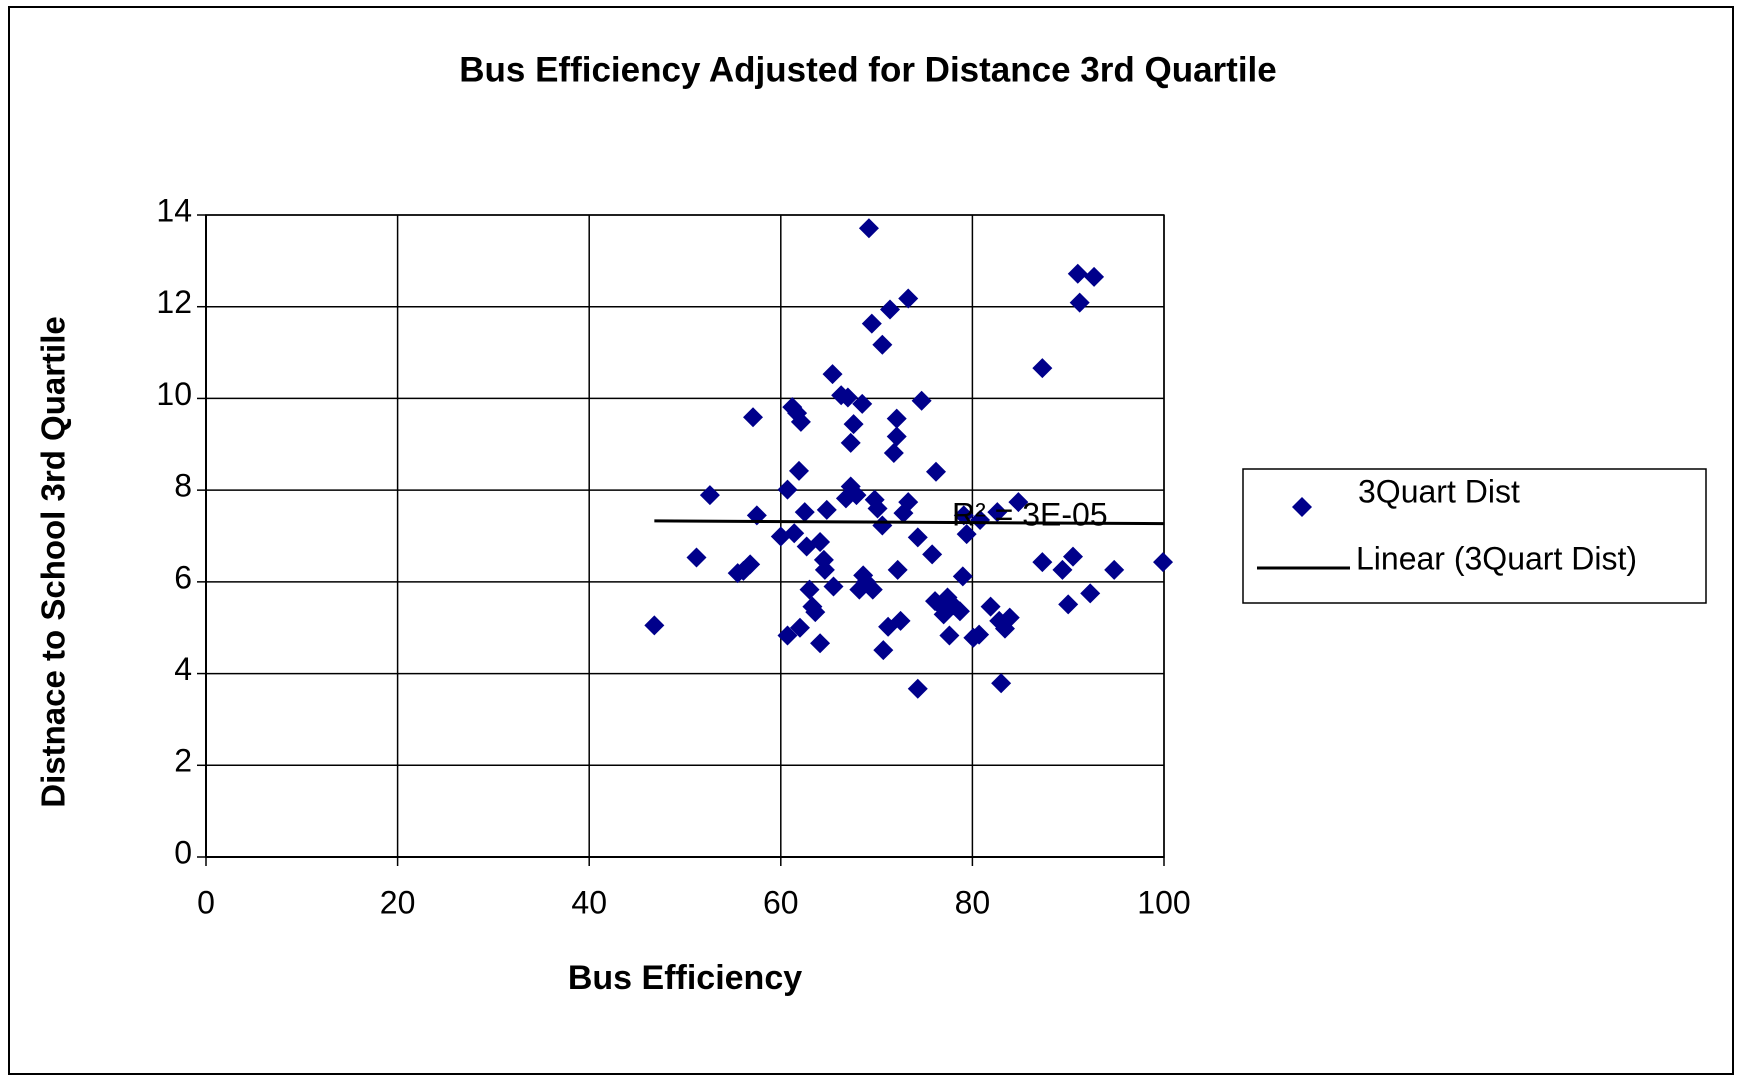 The image size is (1745, 1076). What do you see at coordinates (589, 902) in the screenshot?
I see `x-tick-label: 40` at bounding box center [589, 902].